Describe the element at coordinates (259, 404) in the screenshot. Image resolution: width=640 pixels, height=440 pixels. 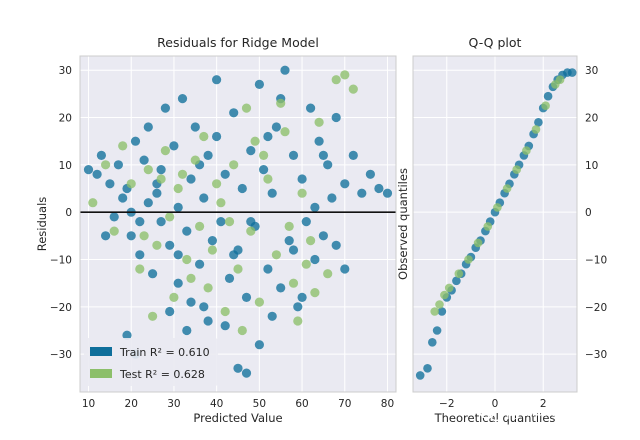
I see `residuals-x-tick-label: 50` at that location.